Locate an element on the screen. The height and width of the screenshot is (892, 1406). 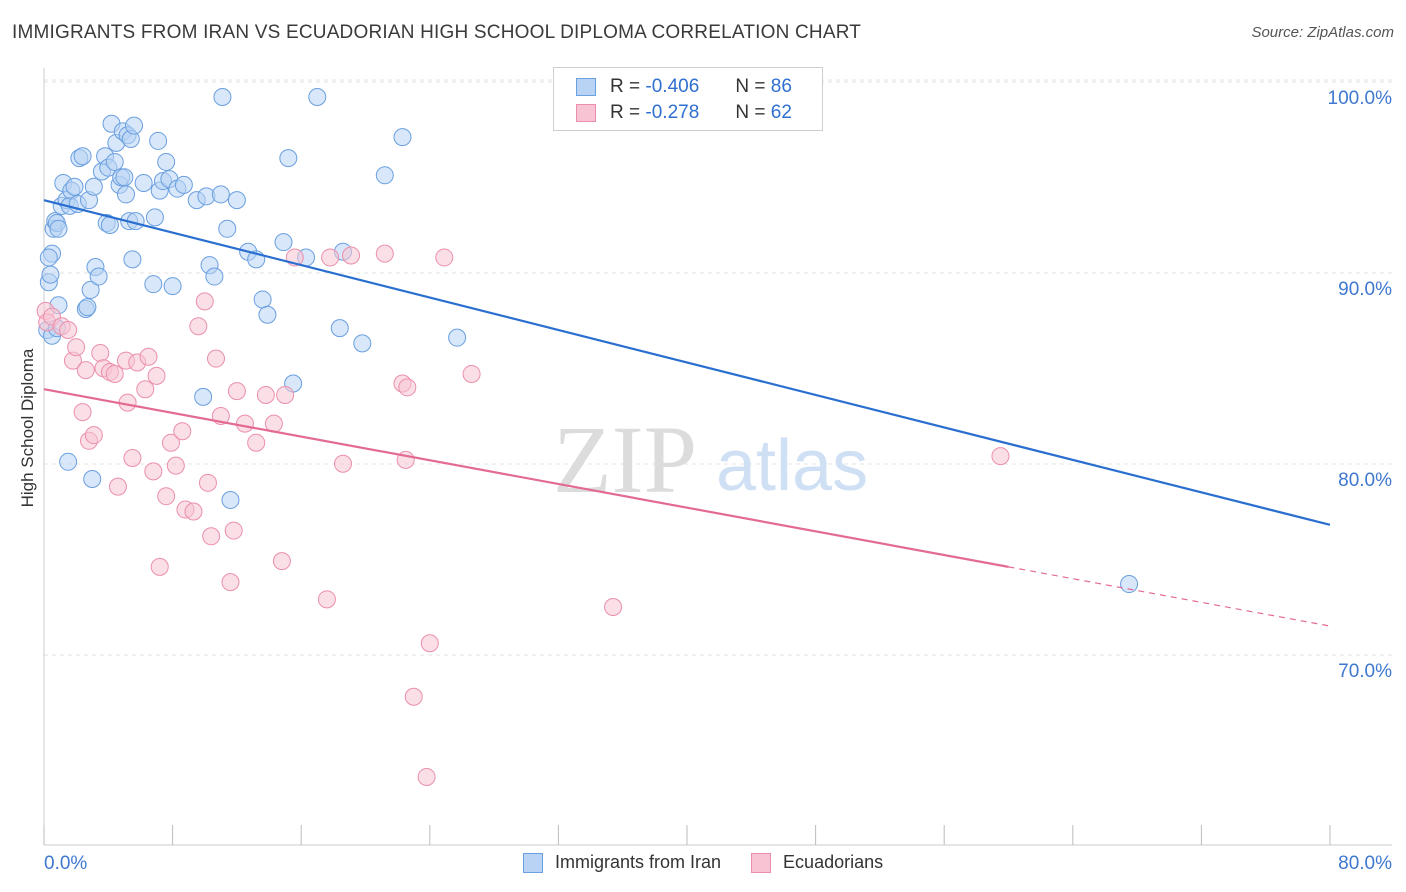
y-tick-label: 70.0% is located at coordinates (1365, 671).